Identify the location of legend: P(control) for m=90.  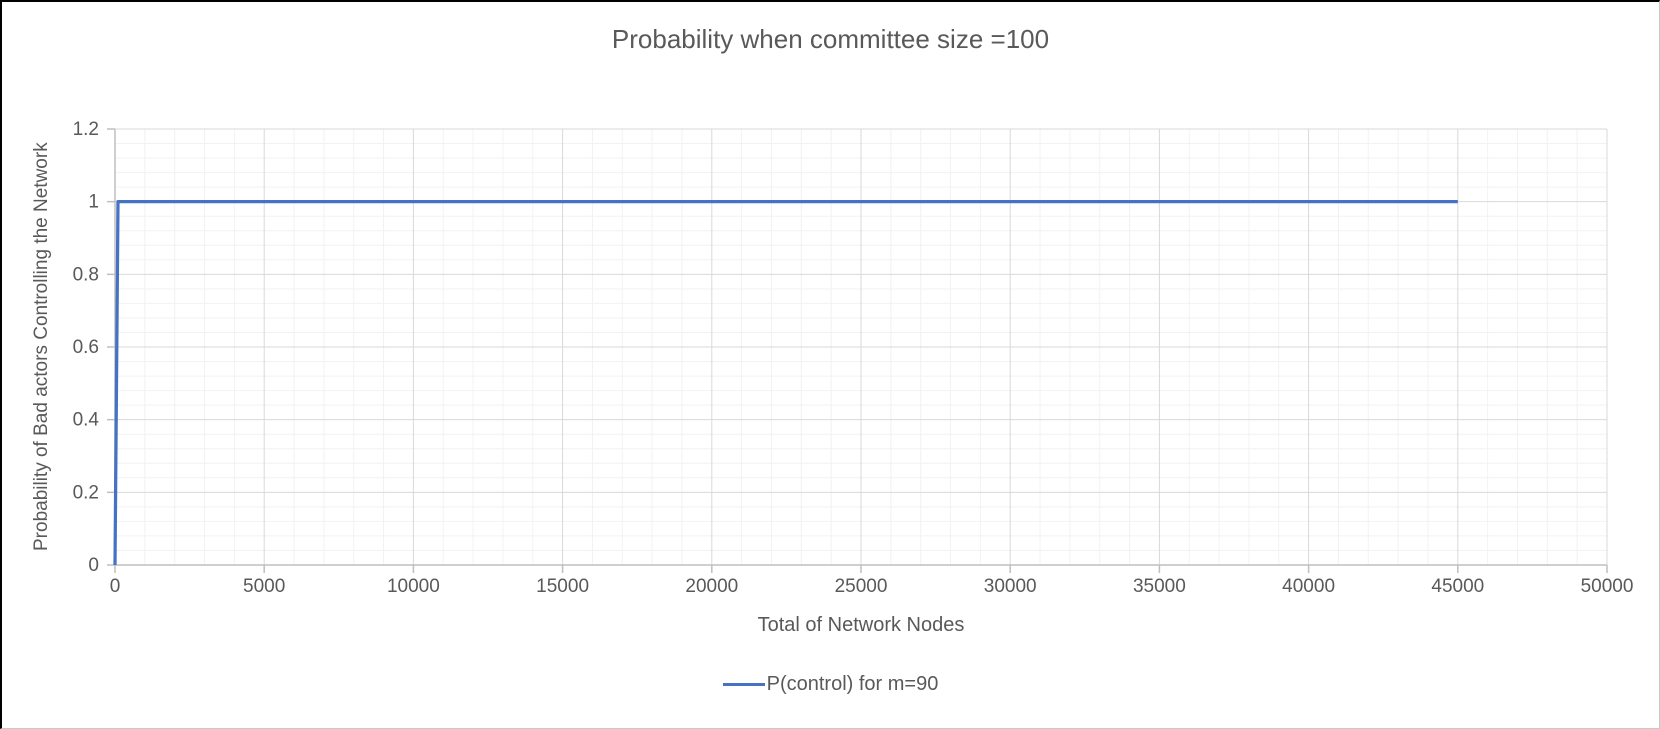
(830, 684).